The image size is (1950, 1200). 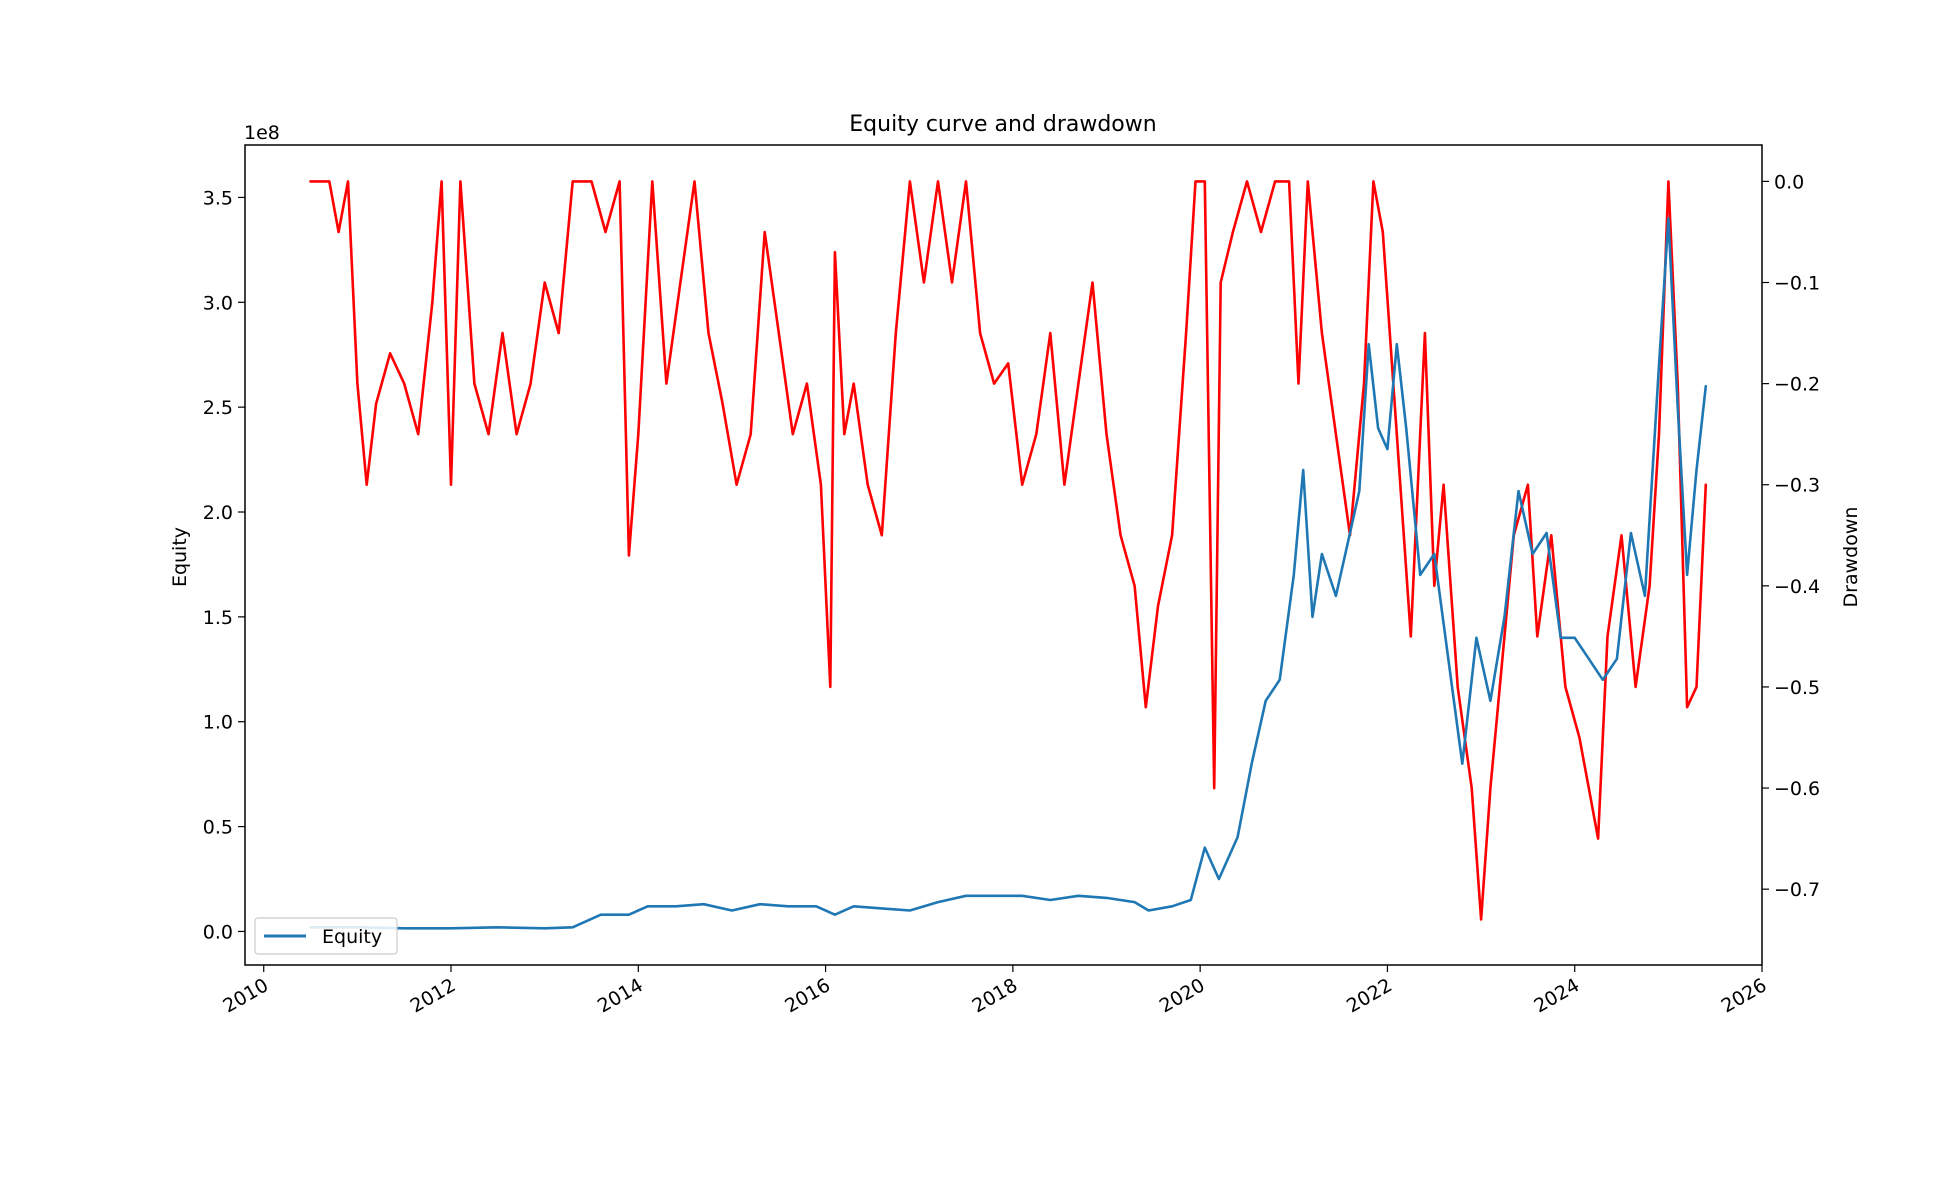 What do you see at coordinates (218, 618) in the screenshot?
I see `left-y-tick-label: 1.5` at bounding box center [218, 618].